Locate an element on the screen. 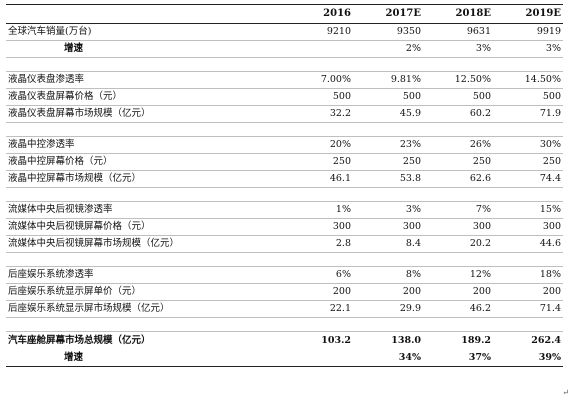 The image size is (573, 405). table-row: 流媒体中央后视镜屏幕市场规模（亿元） 2.8 8.4 20.2 44.6 is located at coordinates (284, 244).